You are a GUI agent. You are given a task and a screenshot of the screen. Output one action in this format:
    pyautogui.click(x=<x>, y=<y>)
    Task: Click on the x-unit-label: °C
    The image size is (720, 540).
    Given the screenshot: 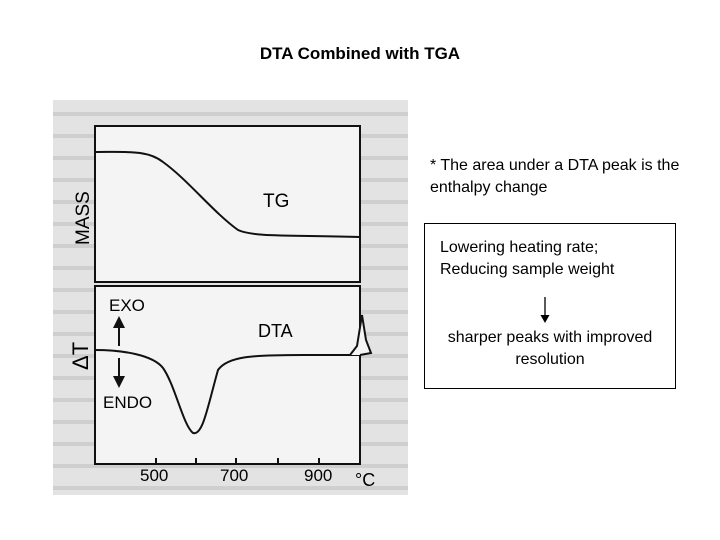 What is the action you would take?
    pyautogui.click(x=365, y=480)
    